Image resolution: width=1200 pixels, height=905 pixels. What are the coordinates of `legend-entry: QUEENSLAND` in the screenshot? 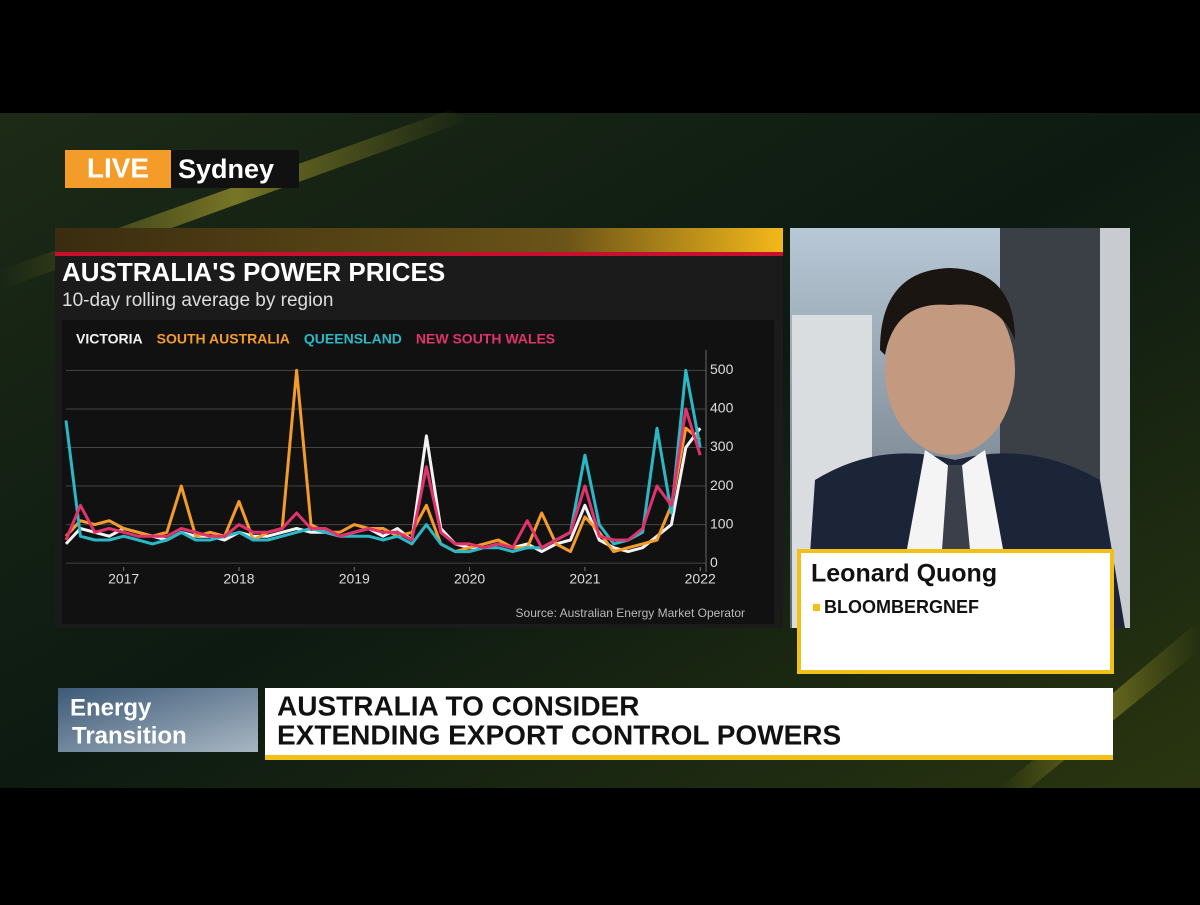 It's located at (353, 339).